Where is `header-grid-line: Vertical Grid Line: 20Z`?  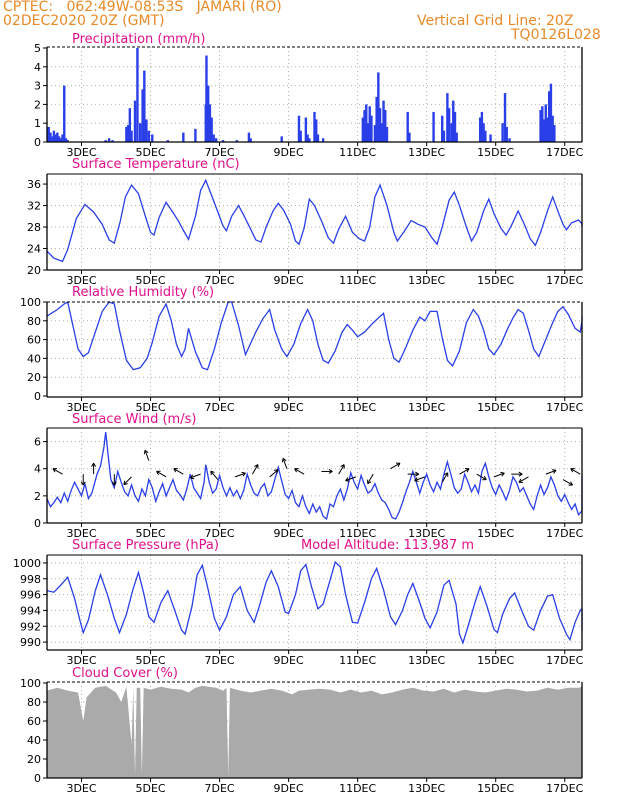 header-grid-line: Vertical Grid Line: 20Z is located at coordinates (495, 21).